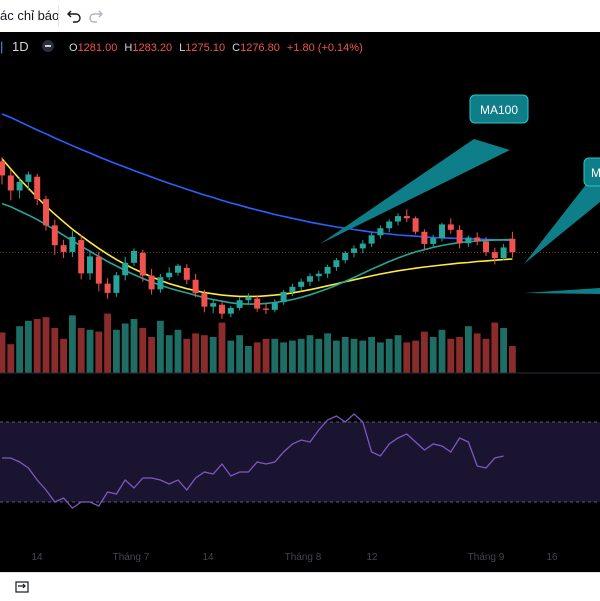  What do you see at coordinates (325, 48) in the screenshot?
I see `change-value: +1.80 (+0.14%)` at bounding box center [325, 48].